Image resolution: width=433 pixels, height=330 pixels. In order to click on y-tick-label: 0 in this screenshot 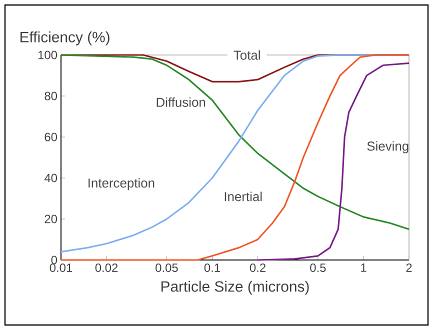, I will do `click(54, 260)`.